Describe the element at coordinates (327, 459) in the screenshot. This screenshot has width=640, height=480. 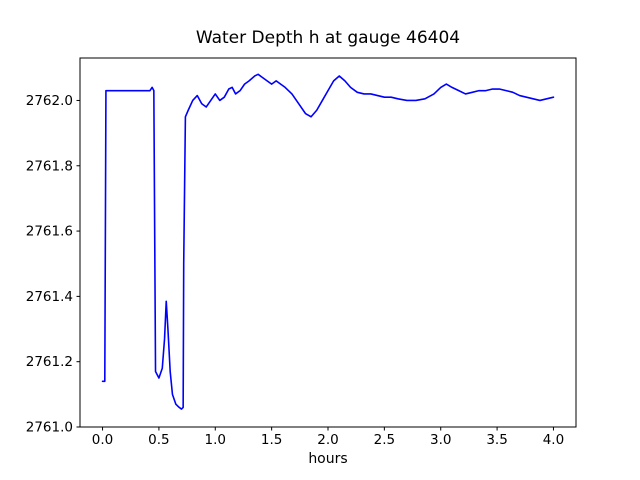
I see `x-axis-label: hours` at that location.